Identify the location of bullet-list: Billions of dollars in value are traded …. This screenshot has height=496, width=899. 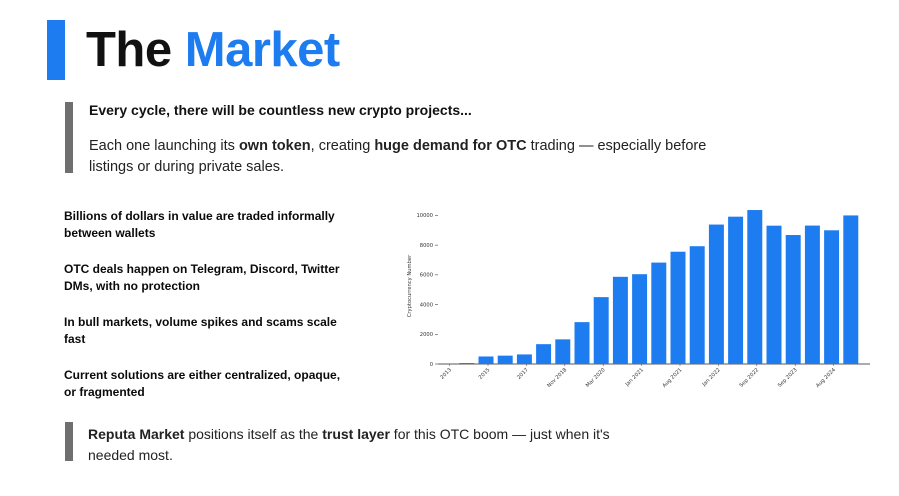
(204, 314).